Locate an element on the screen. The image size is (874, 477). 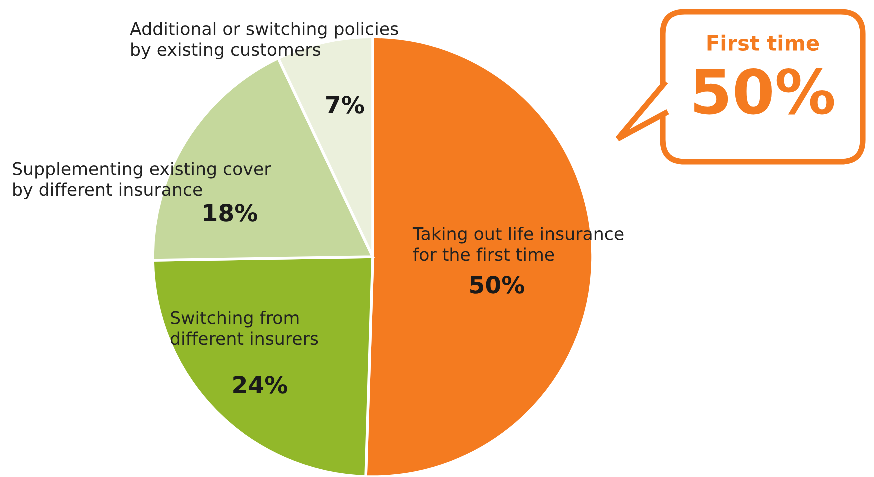
text: First time is located at coordinates (764, 43).